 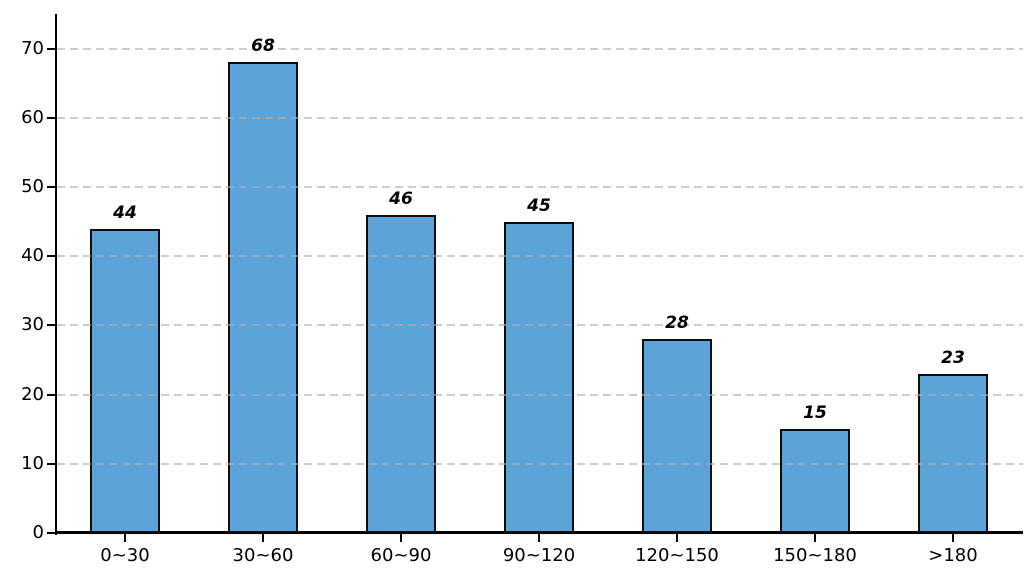 I want to click on bar-value-label->180: 23, so click(x=953, y=357).